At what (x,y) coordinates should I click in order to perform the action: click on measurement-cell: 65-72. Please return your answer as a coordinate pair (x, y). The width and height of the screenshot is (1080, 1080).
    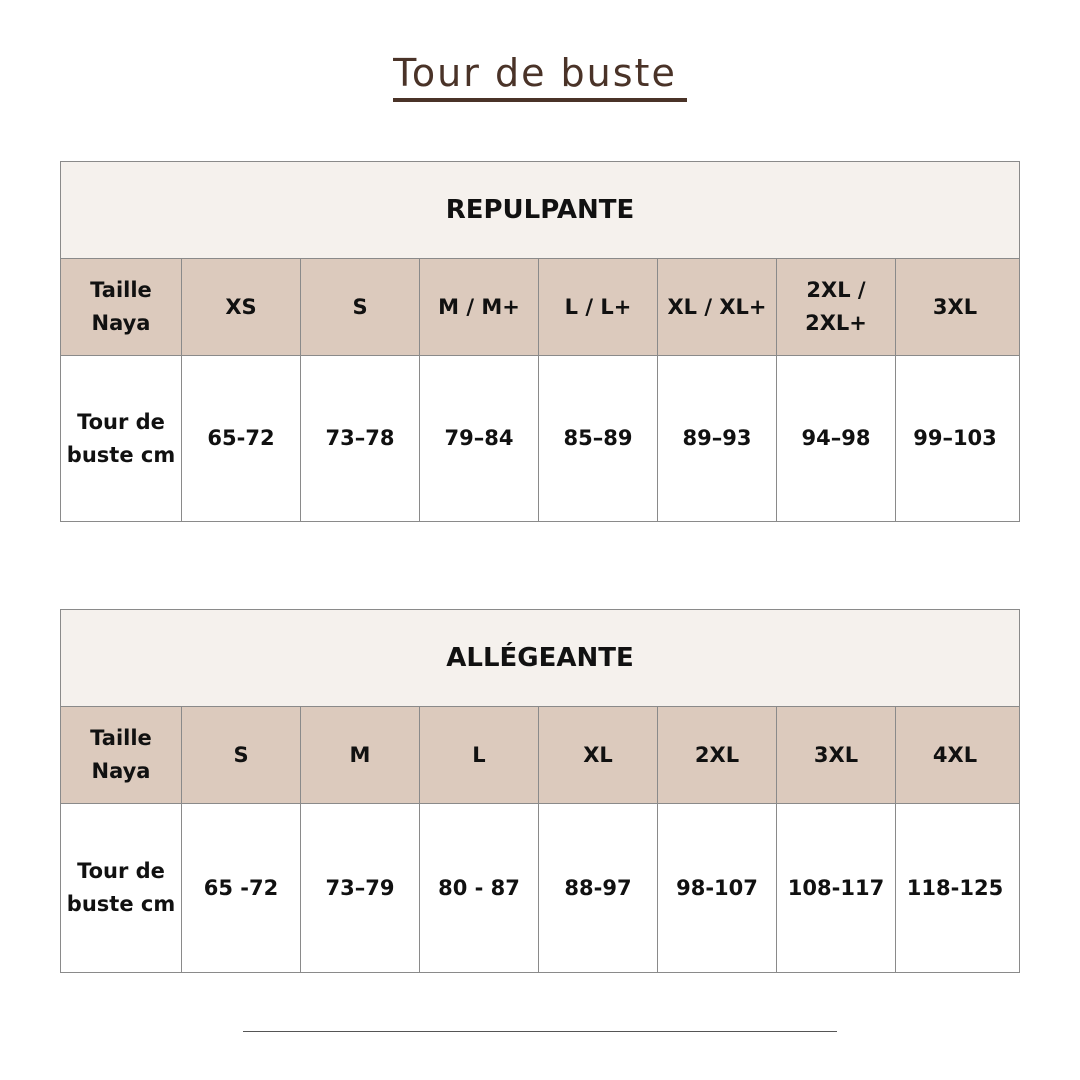
    Looking at the image, I should click on (240, 438).